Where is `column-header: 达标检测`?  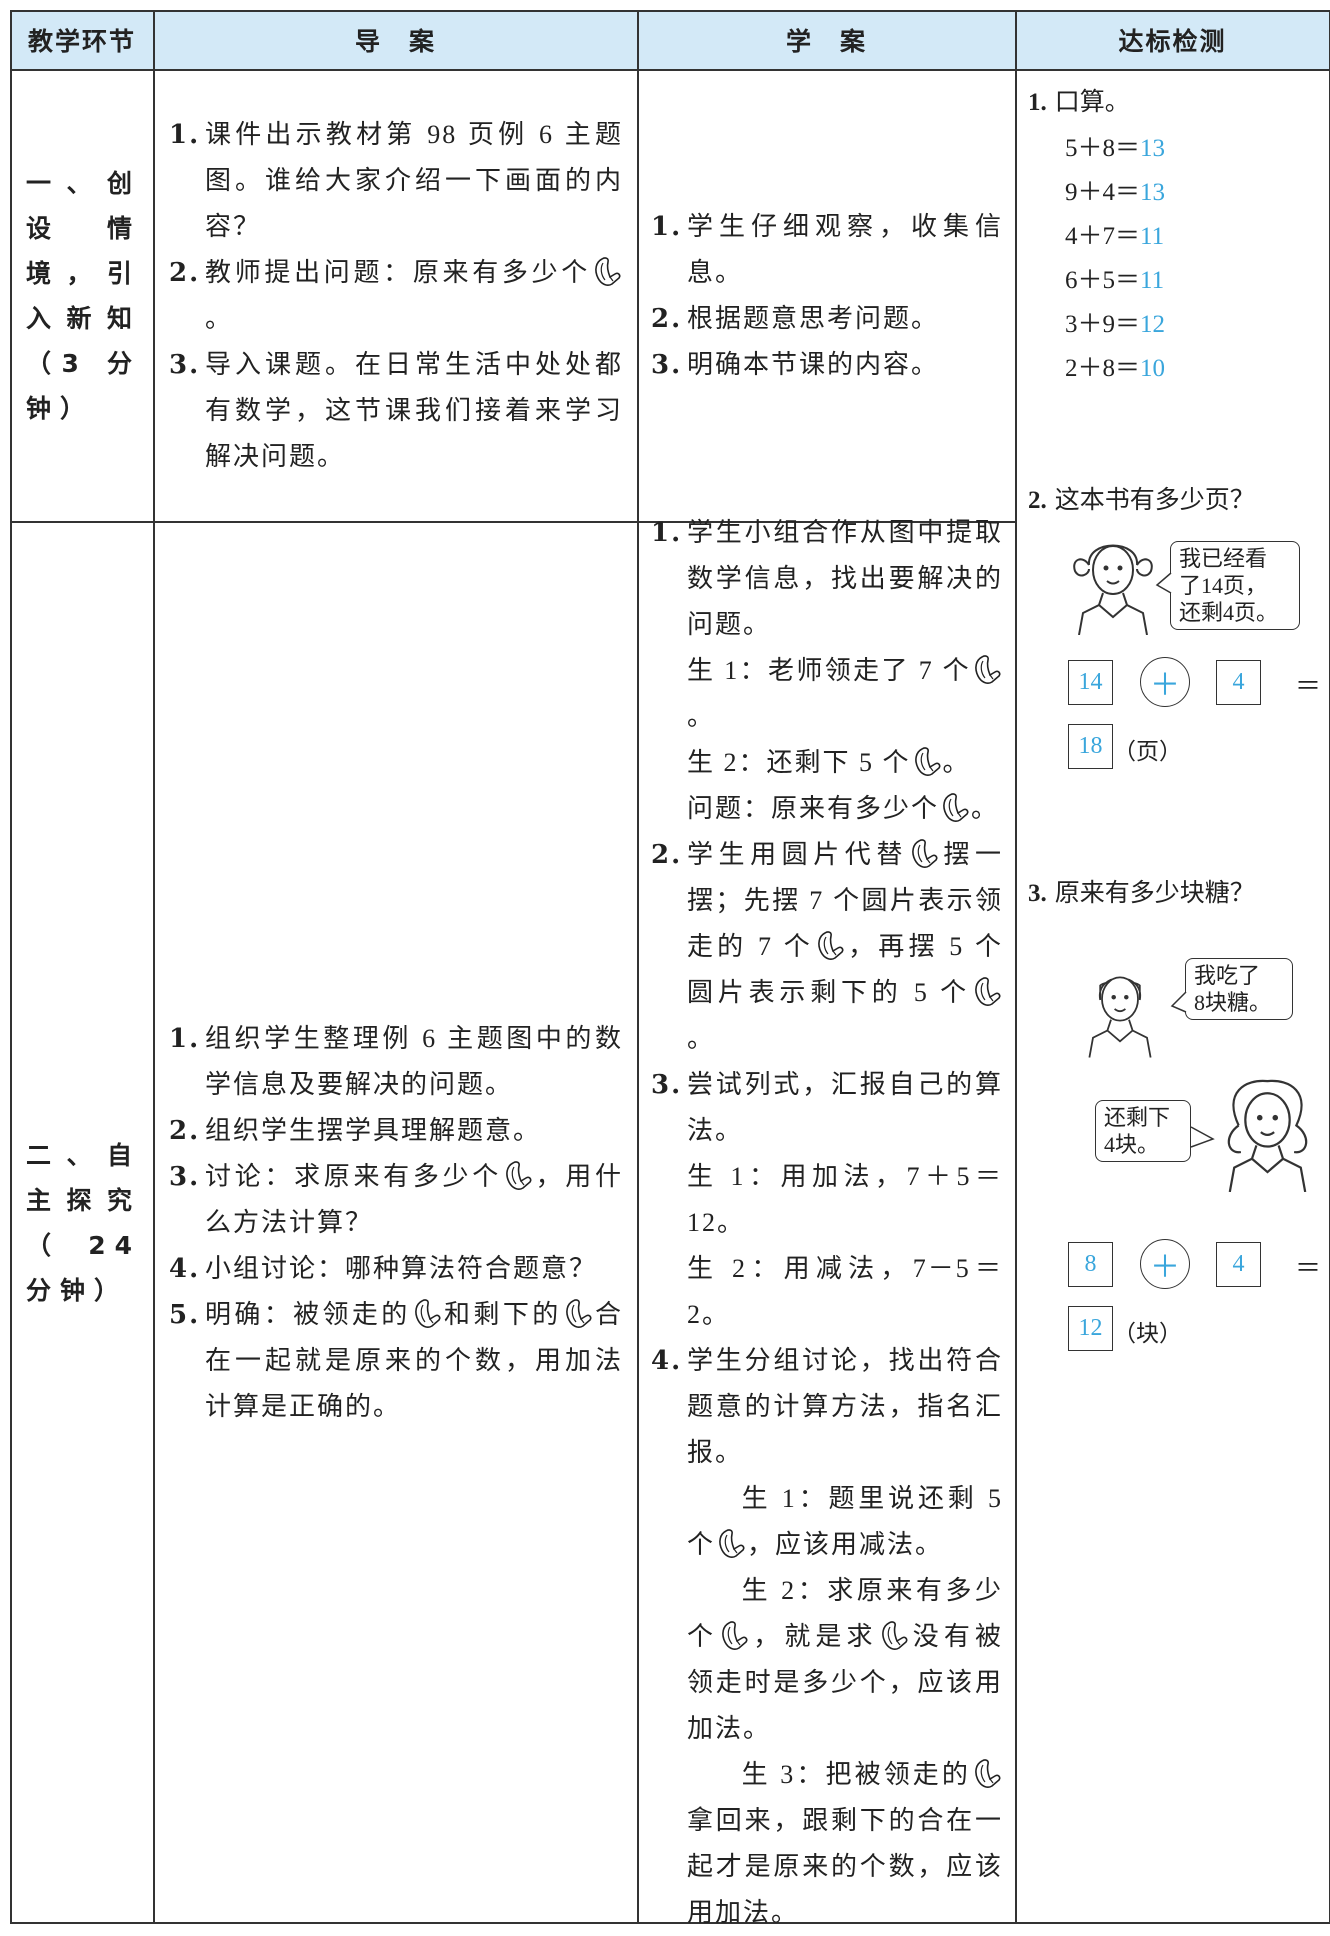 column-header: 达标检测 is located at coordinates (1172, 40).